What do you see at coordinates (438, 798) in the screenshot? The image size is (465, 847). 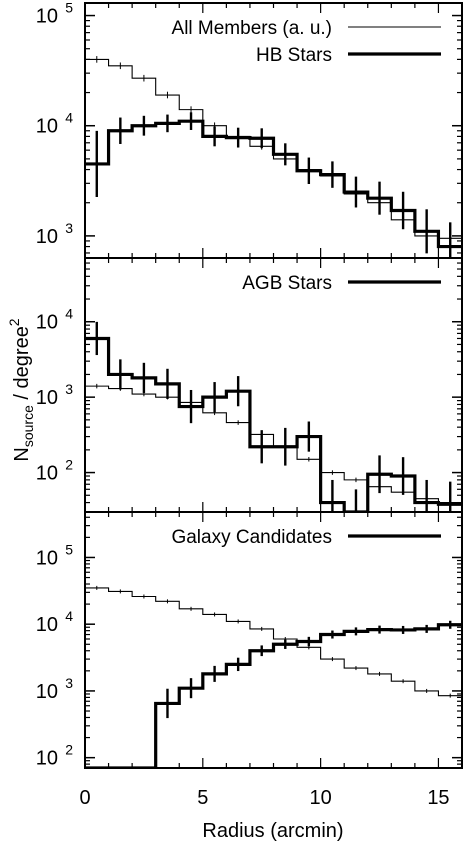 I see `x-tick-label: 15` at bounding box center [438, 798].